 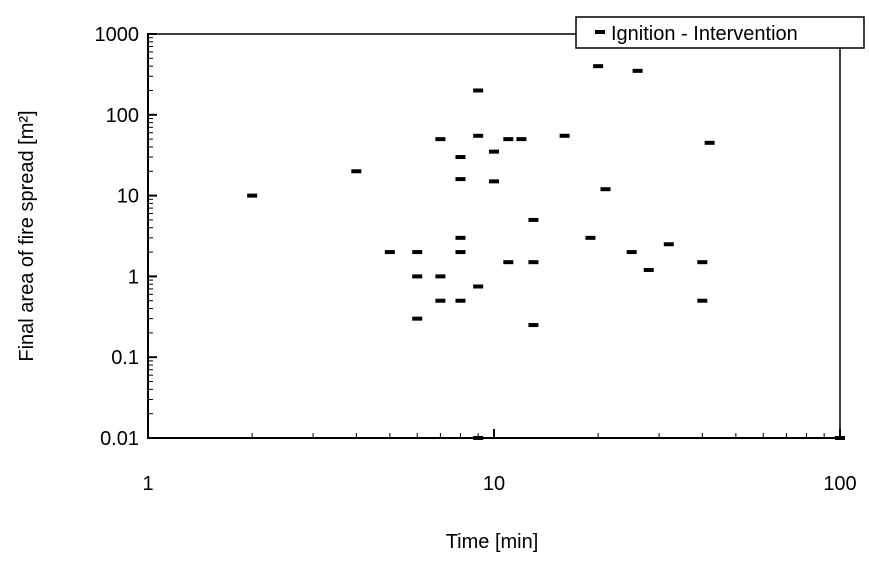 I want to click on x-tick-label: 1, so click(x=147, y=484).